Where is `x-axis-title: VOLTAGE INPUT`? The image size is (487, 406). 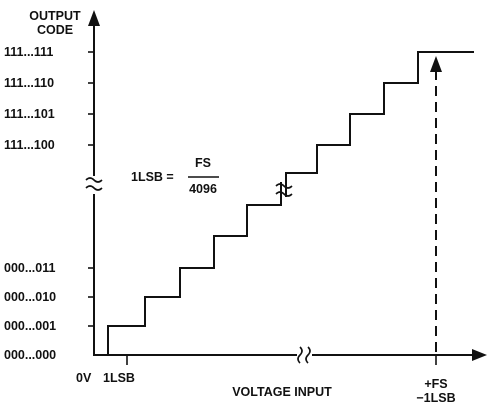 x-axis-title: VOLTAGE INPUT is located at coordinates (282, 392).